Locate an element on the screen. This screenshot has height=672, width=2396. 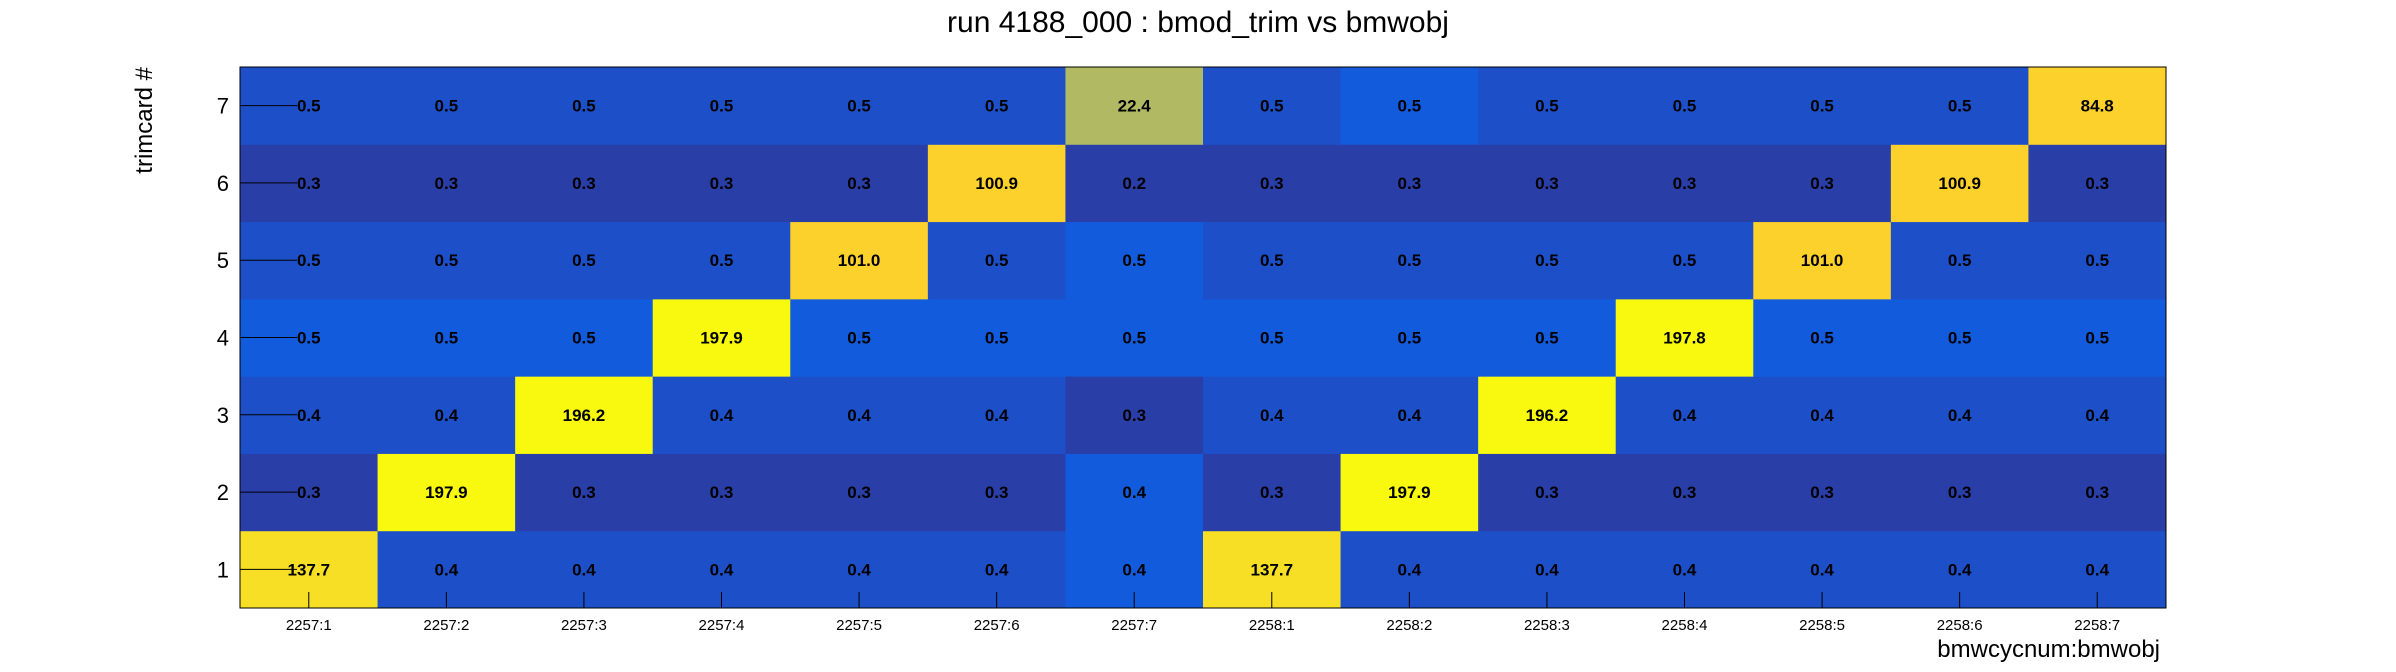
cell-value-label: 196.2 is located at coordinates (1547, 415).